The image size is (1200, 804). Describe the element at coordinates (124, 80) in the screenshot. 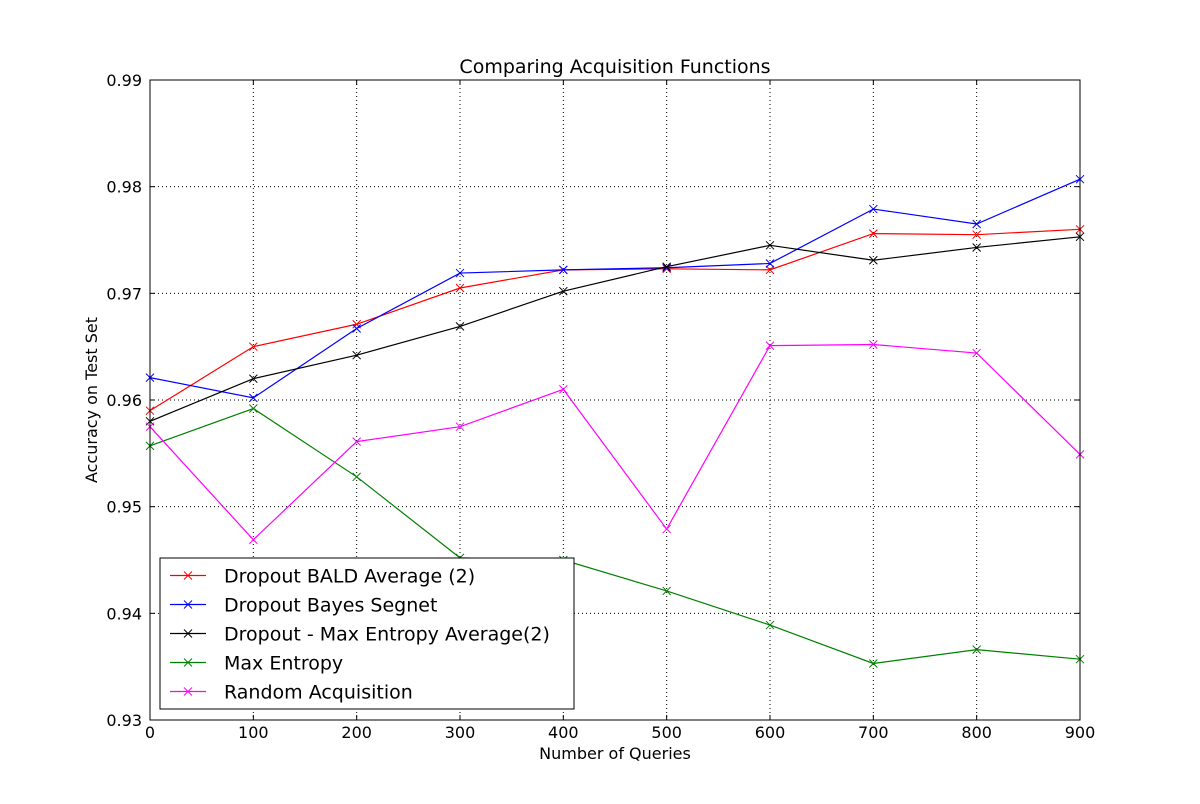

I see `y-tick-label: 0.99` at that location.